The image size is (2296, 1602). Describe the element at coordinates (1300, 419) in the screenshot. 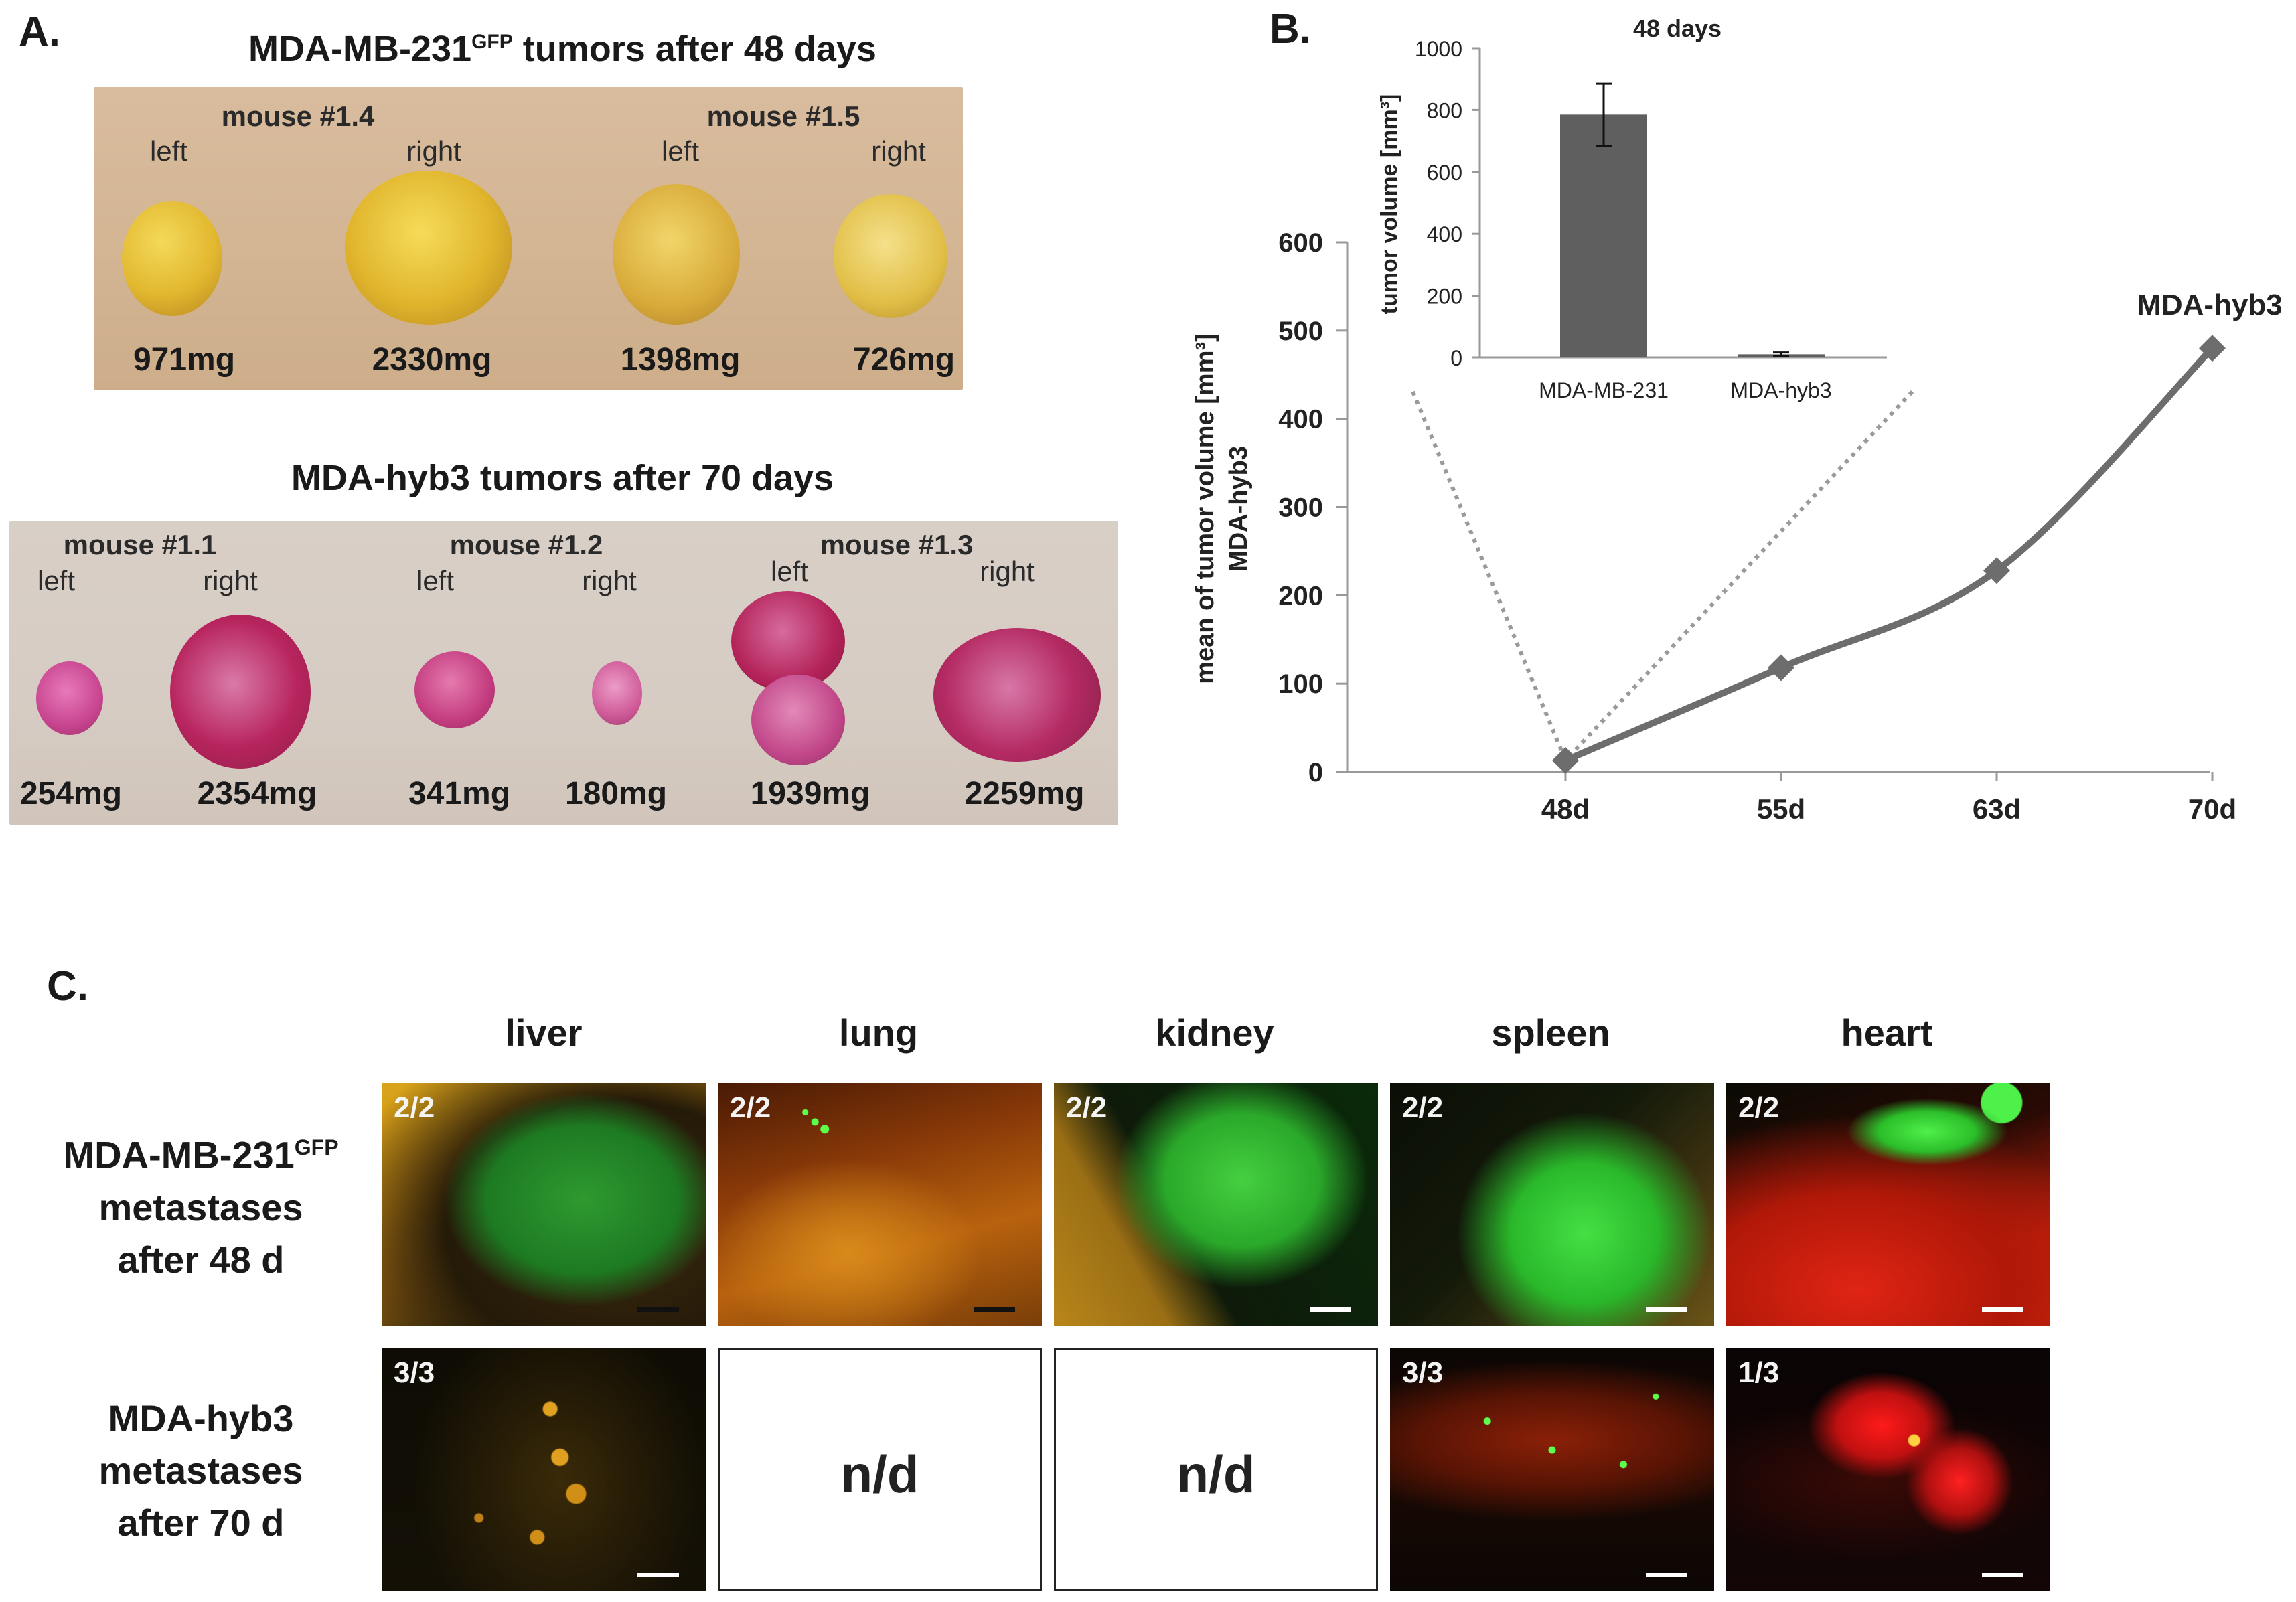

I see `y-tick-label: 400` at that location.